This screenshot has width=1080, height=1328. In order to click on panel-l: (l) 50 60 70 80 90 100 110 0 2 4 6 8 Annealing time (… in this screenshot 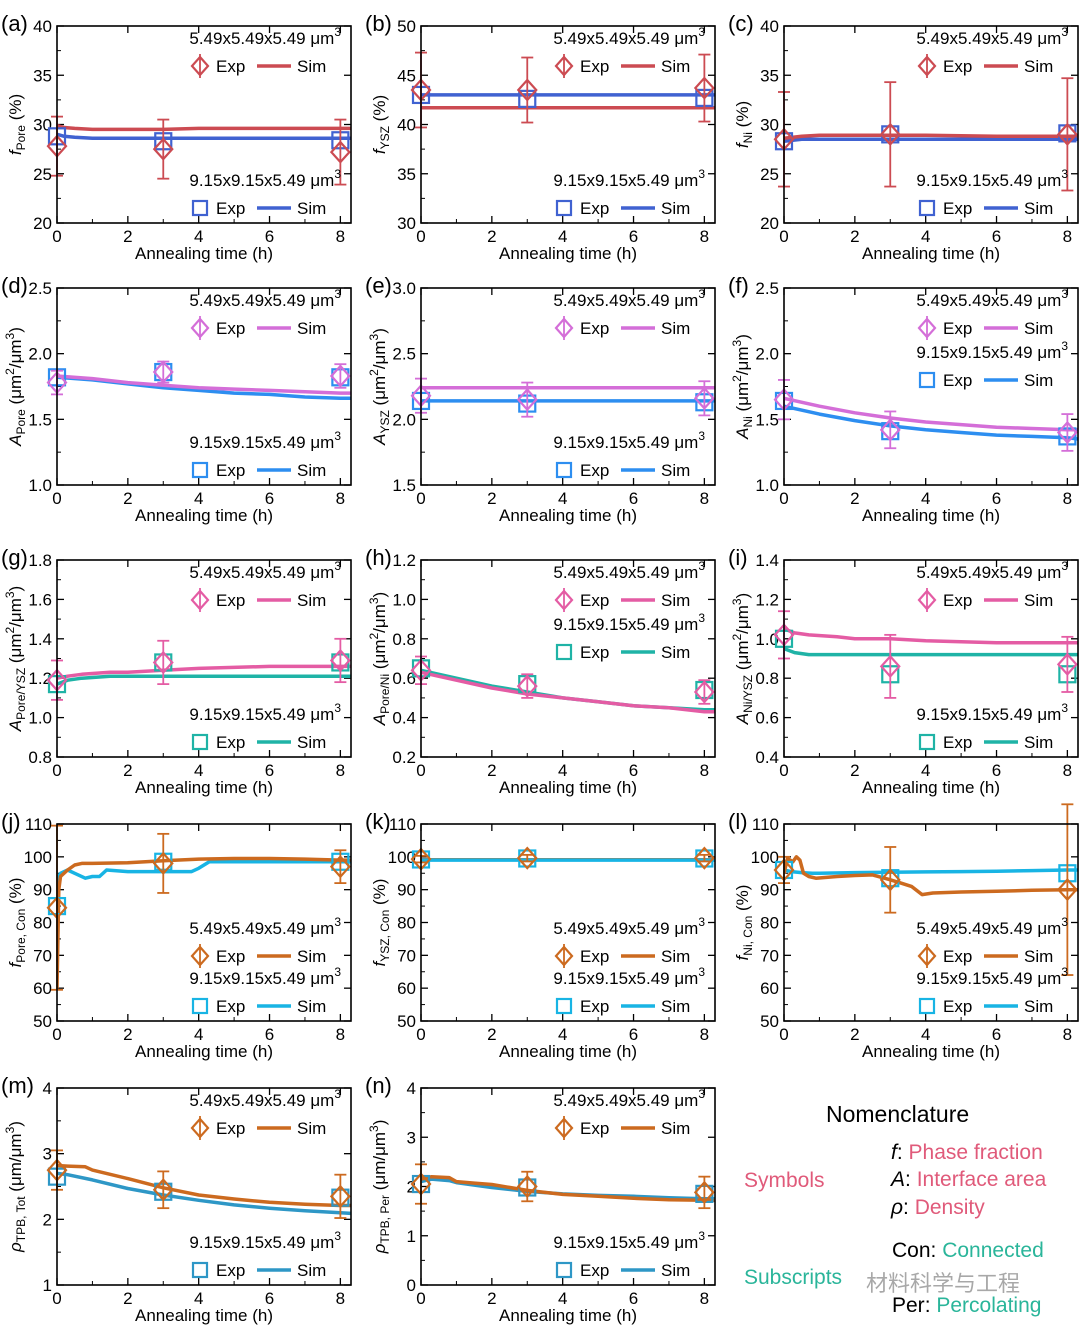, I will do `click(903, 932)`.